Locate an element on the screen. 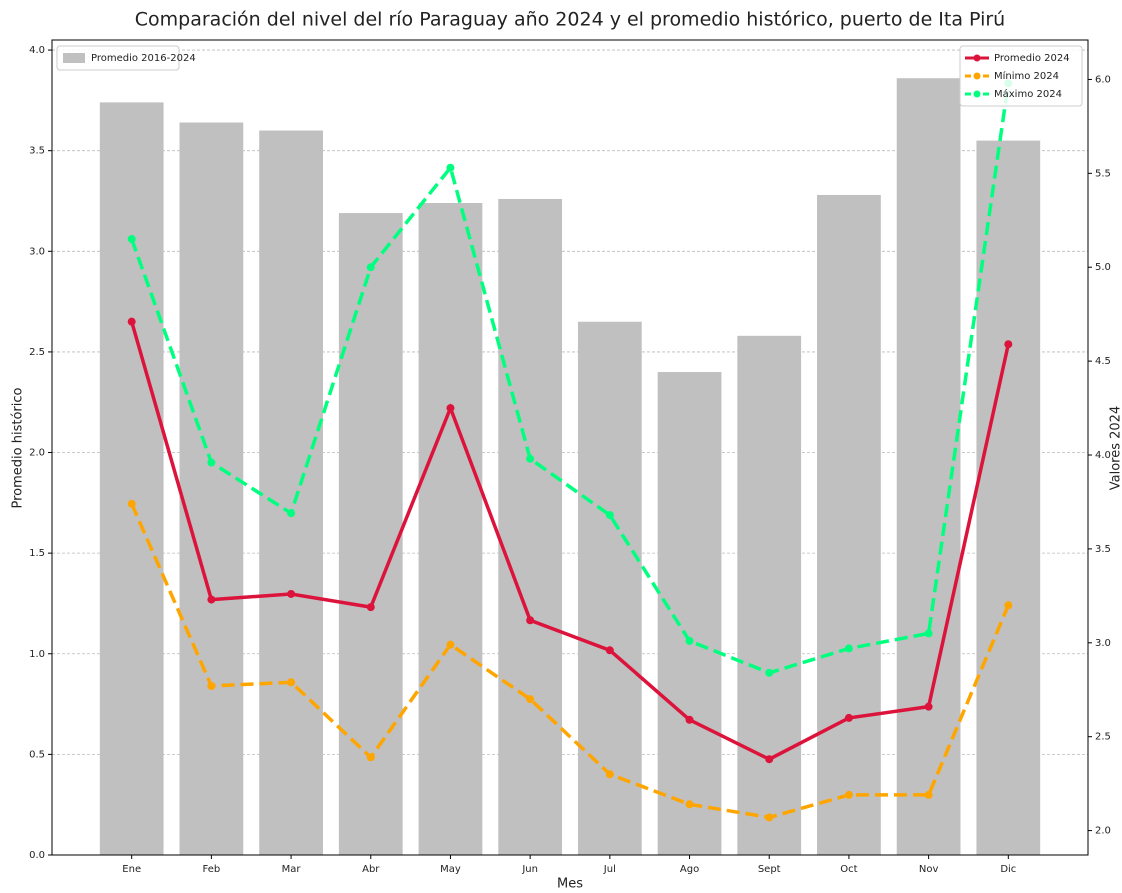  x-tick-label: Sept is located at coordinates (769, 869).